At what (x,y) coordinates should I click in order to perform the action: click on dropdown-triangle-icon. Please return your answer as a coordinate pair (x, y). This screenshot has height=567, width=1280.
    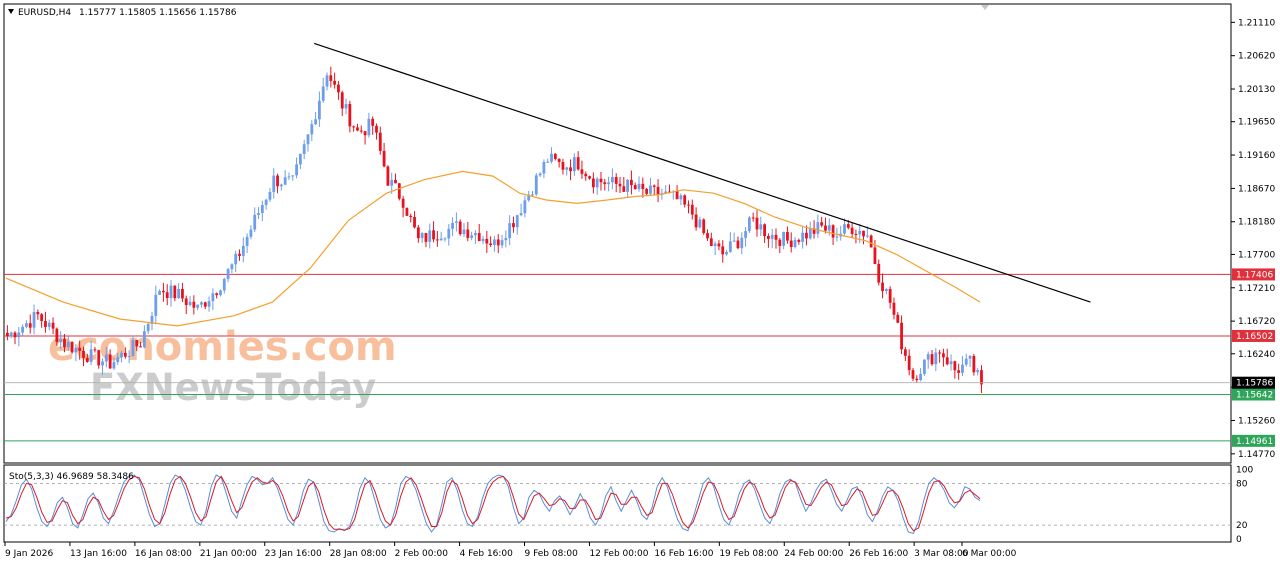
    Looking at the image, I should click on (11, 11).